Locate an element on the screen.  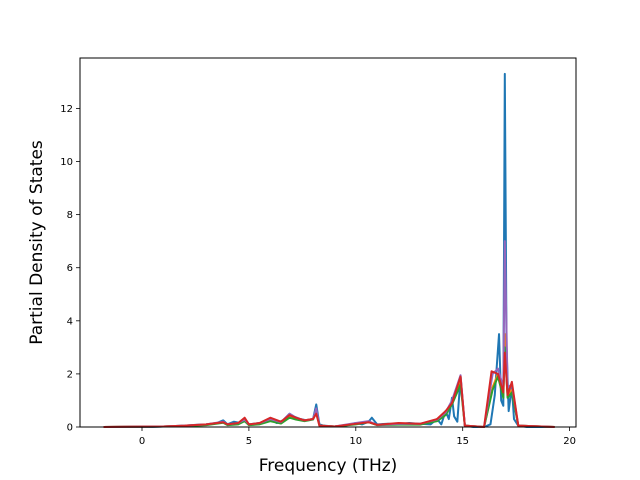
x-axis-ticks: 0 5 10 15 20 is located at coordinates (357, 437).